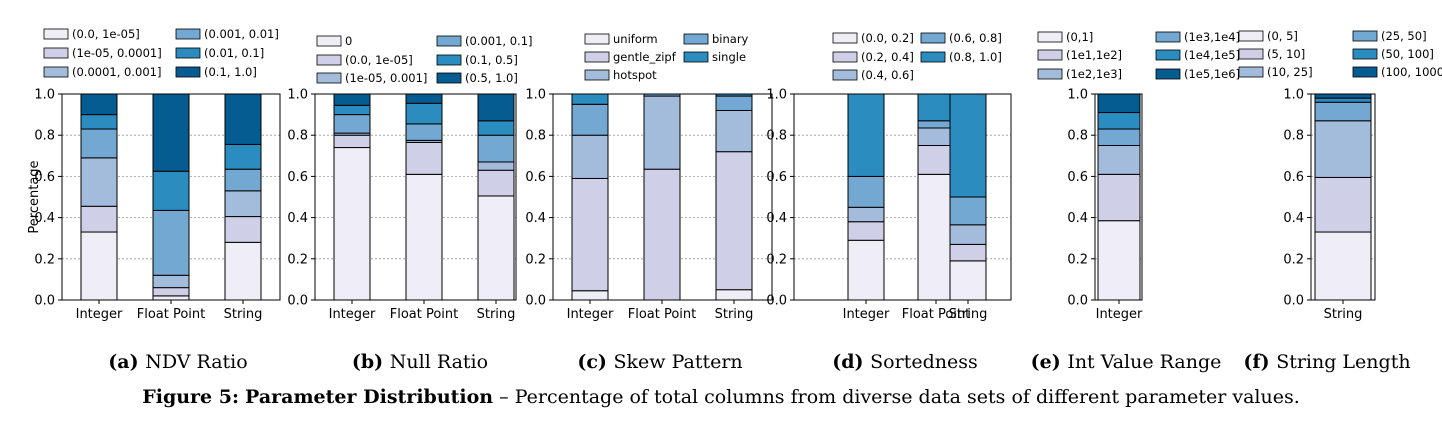  What do you see at coordinates (1259, 362) in the screenshot?
I see `panel-f-subtitle-label: (f)` at bounding box center [1259, 362].